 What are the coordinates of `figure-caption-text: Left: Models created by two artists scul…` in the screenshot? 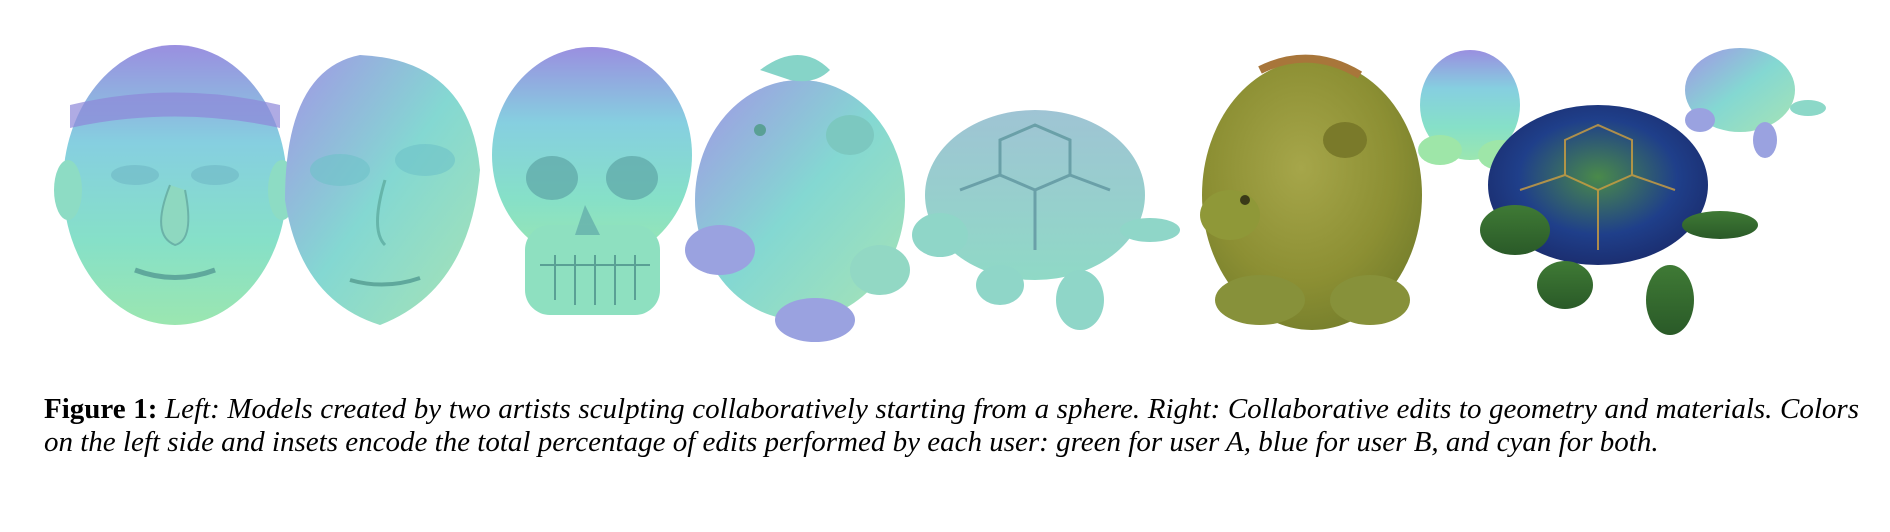 It's located at (951, 425).